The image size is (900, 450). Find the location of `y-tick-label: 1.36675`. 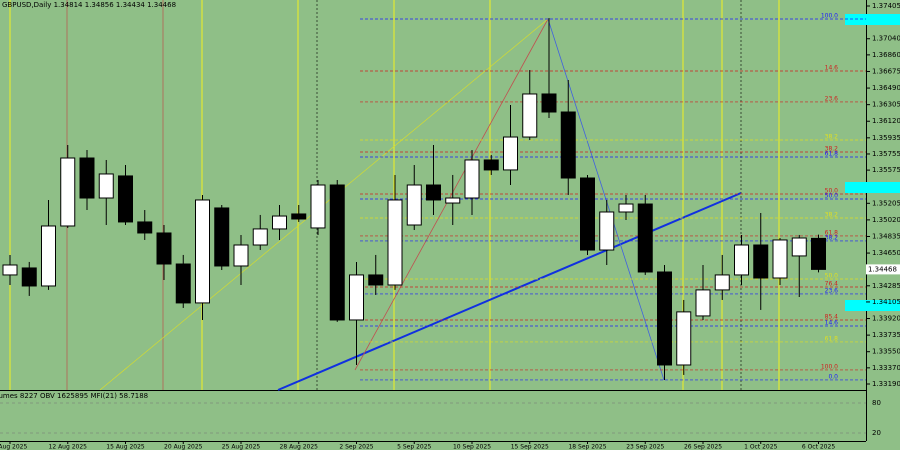

y-tick-label: 1.36675 is located at coordinates (886, 71).